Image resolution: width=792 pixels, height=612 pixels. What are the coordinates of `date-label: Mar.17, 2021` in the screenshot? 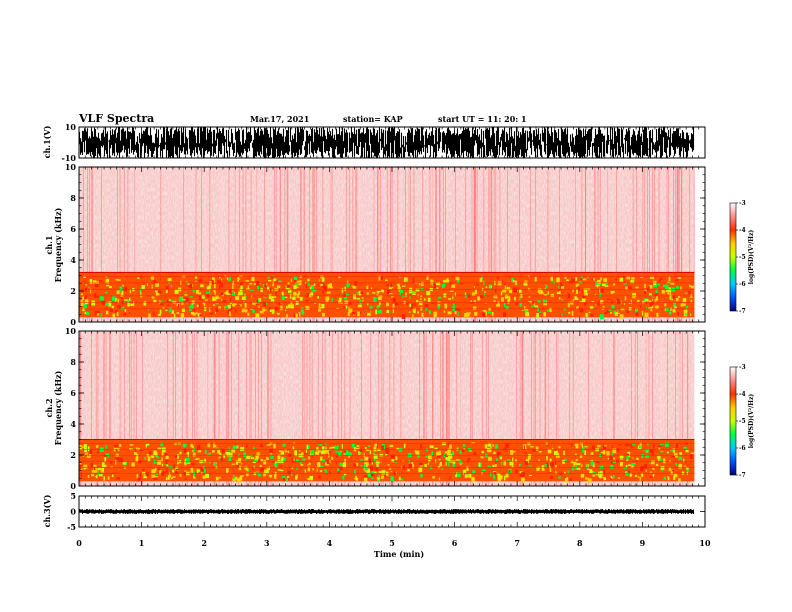 It's located at (279, 119).